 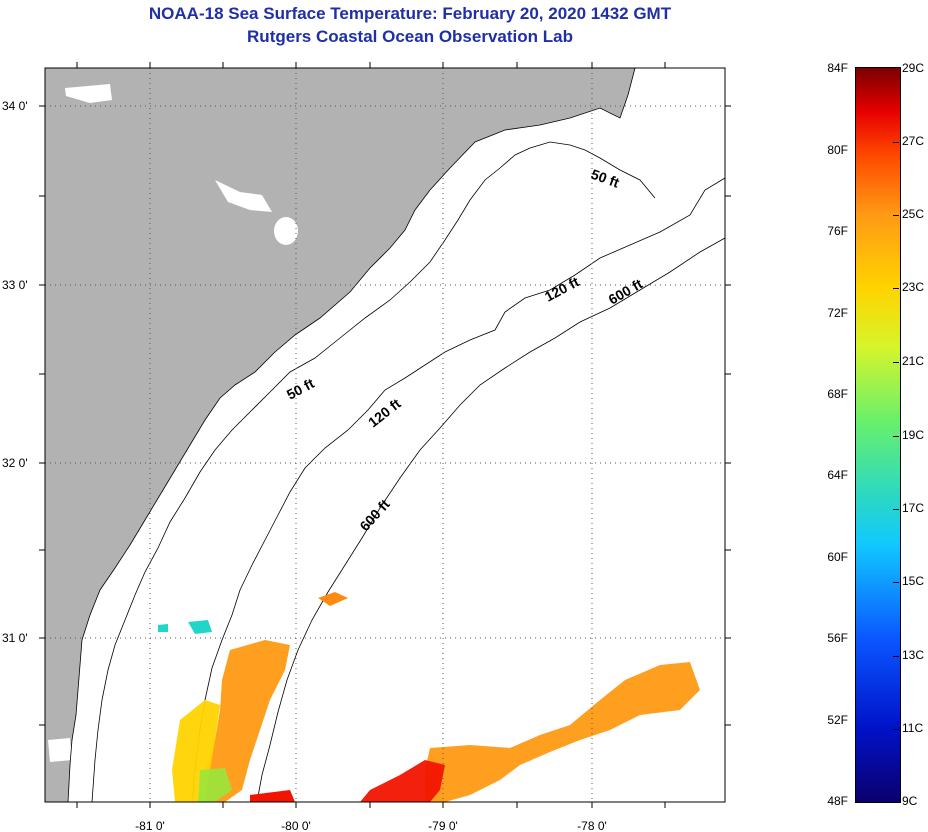 I want to click on lon-label-78: -78 0', so click(x=592, y=825).